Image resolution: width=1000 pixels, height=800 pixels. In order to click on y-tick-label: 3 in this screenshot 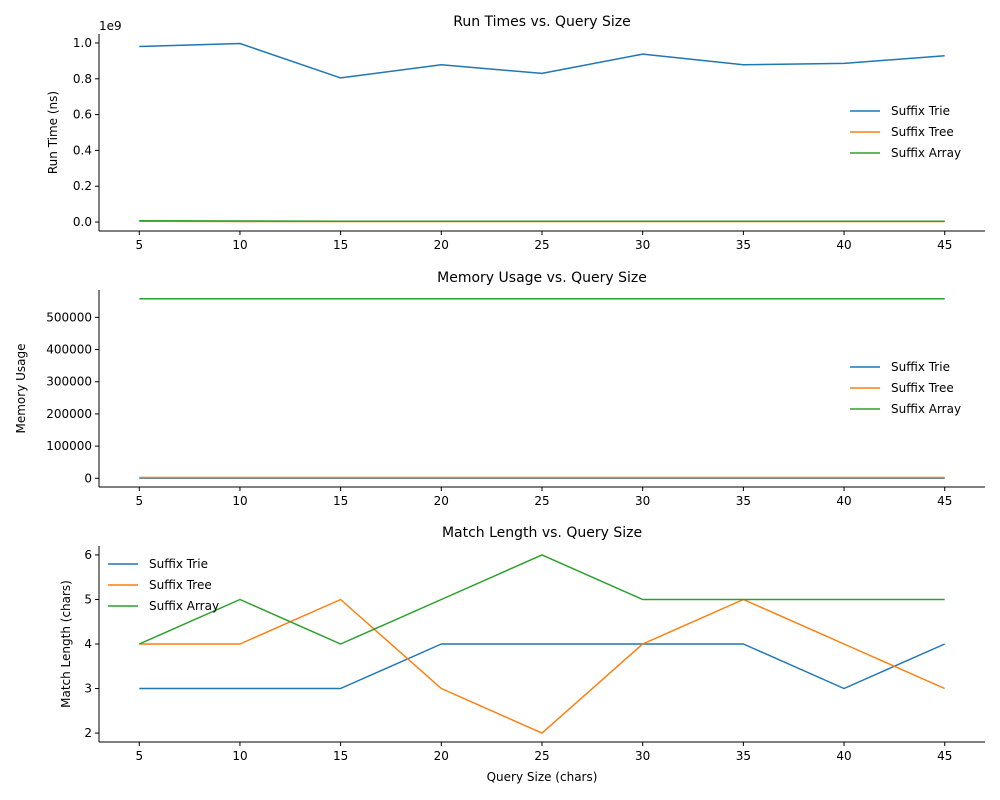, I will do `click(88, 689)`.